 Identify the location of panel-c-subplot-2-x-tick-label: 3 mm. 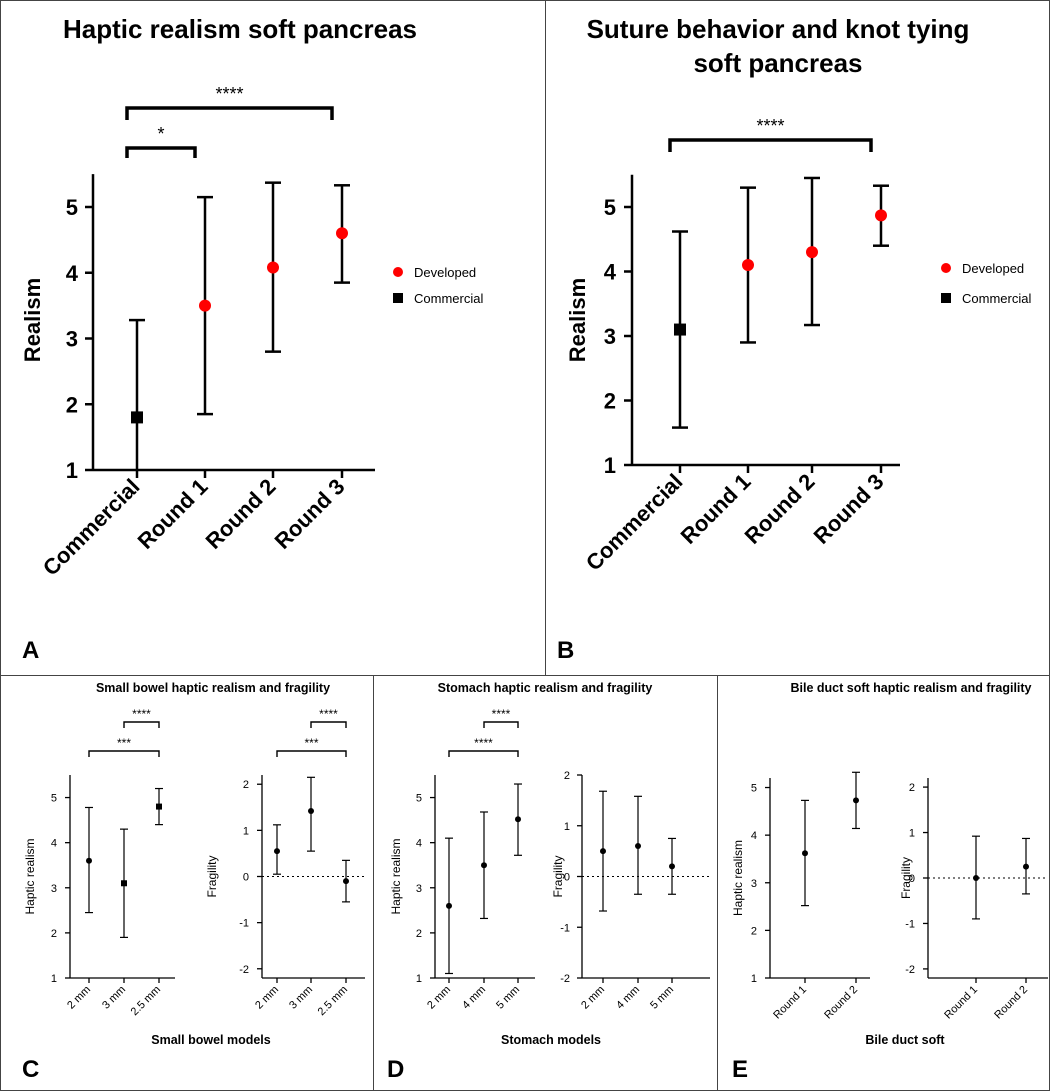
(301, 998).